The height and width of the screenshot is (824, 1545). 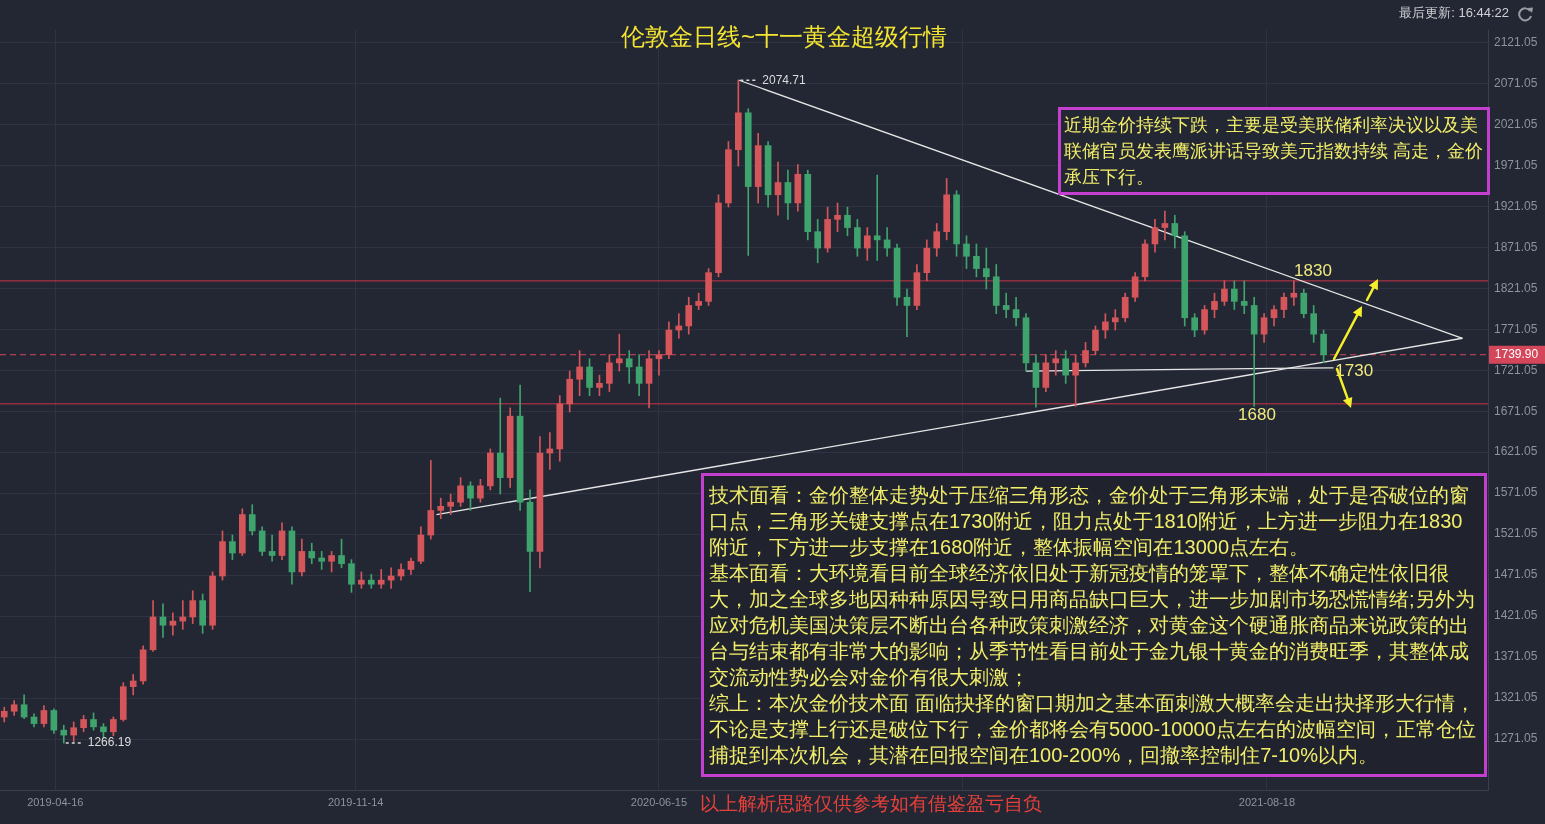 I want to click on y-tick-label: 1421.05, so click(x=1516, y=615).